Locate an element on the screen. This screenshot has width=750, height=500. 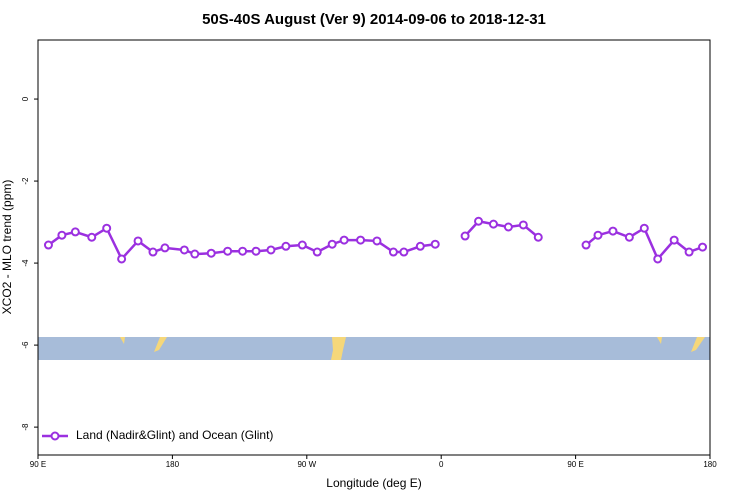
y-tick-label: -2 is located at coordinates (25, 181).